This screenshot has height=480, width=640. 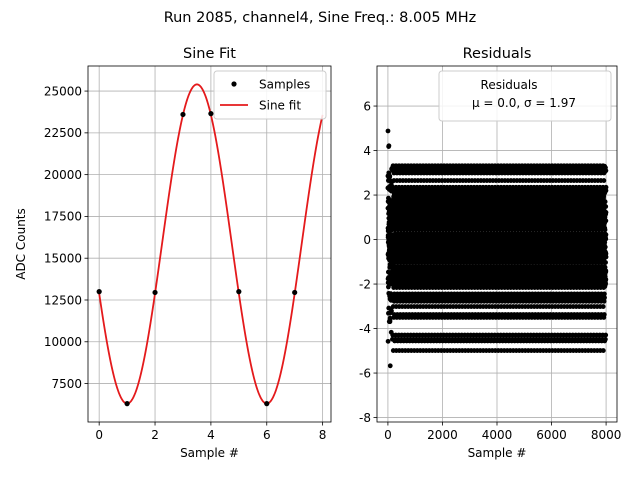 I want to click on x-tick-label: 4, so click(x=211, y=435).